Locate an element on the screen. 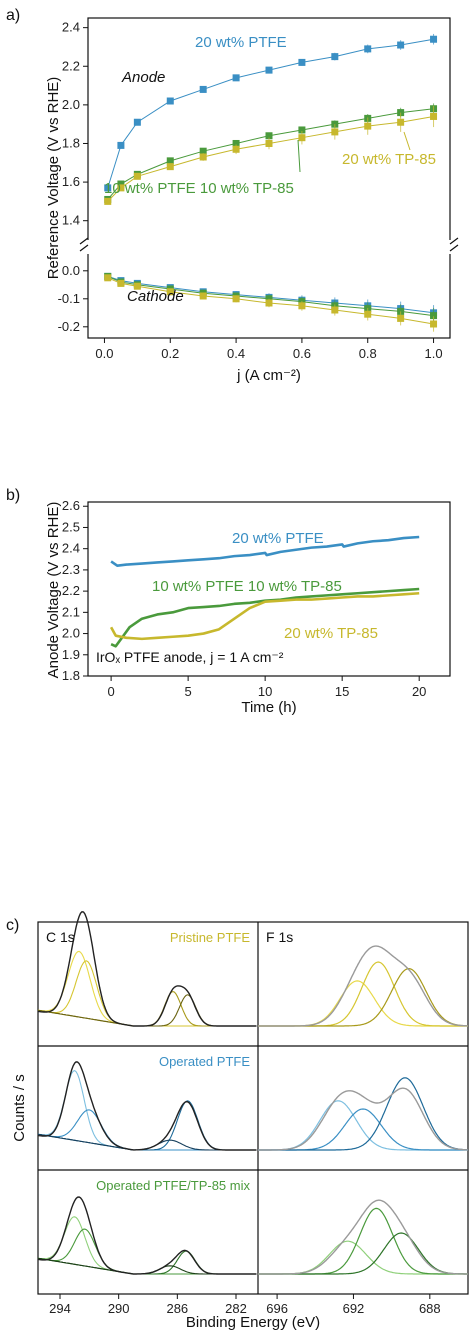  f1s-spectrum is located at coordinates (363, 1119).